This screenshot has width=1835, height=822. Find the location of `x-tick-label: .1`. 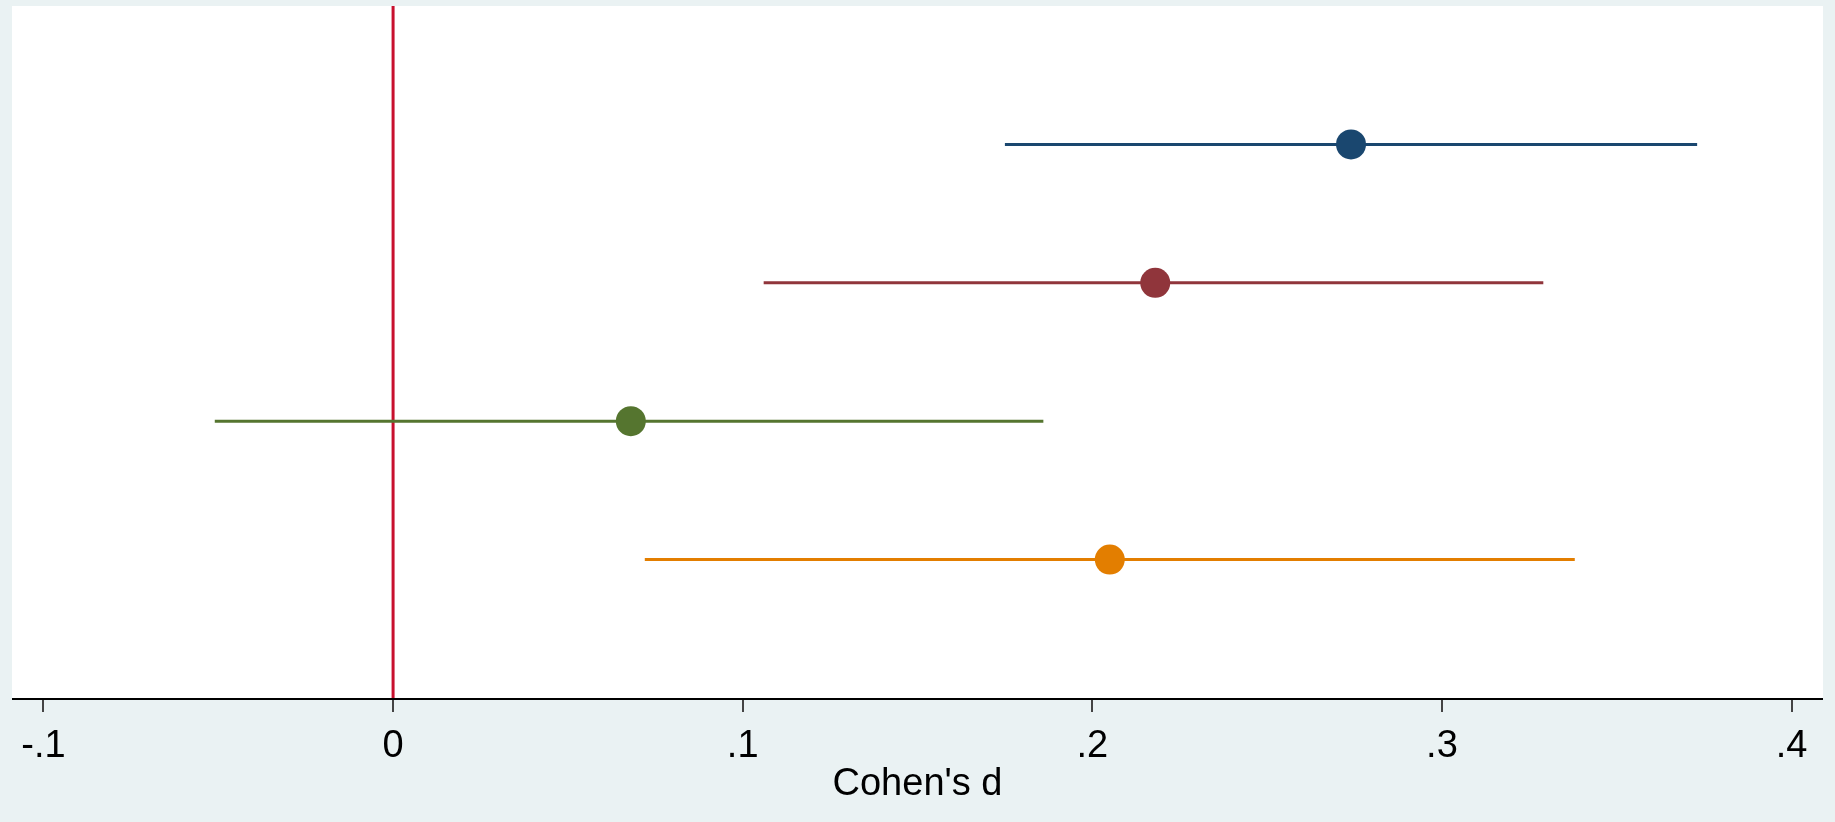

x-tick-label: .1 is located at coordinates (742, 744).